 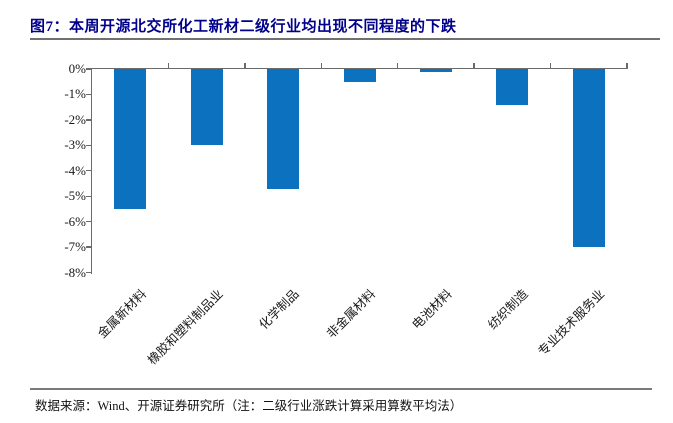 I want to click on y-axis-tick-label: -6%, so click(x=75, y=221).